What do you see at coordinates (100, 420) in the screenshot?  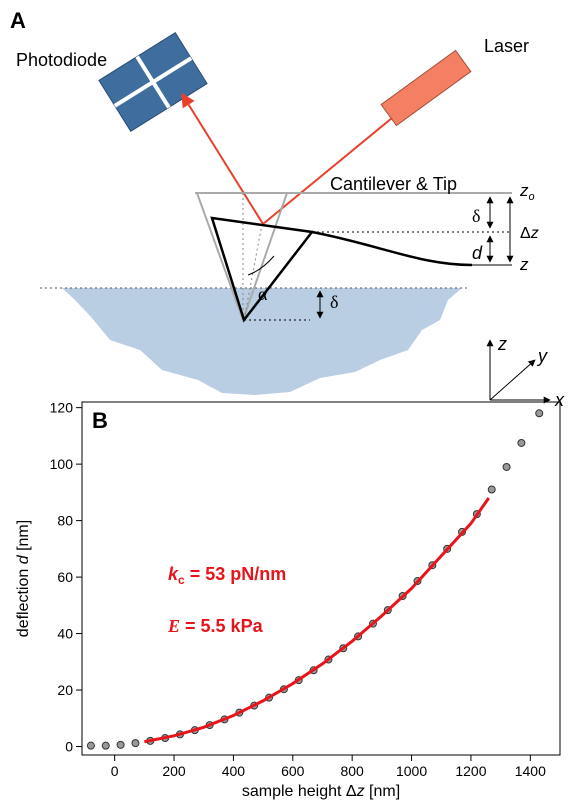 I see `panel-label: B` at bounding box center [100, 420].